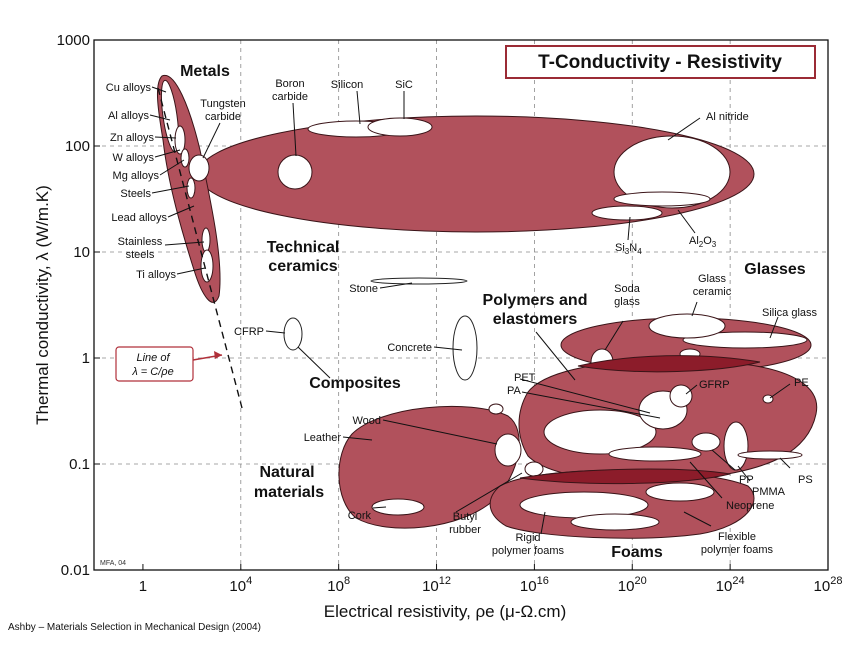  What do you see at coordinates (712, 292) in the screenshot?
I see `label-glass-ceramic-2: ceramic` at bounding box center [712, 292].